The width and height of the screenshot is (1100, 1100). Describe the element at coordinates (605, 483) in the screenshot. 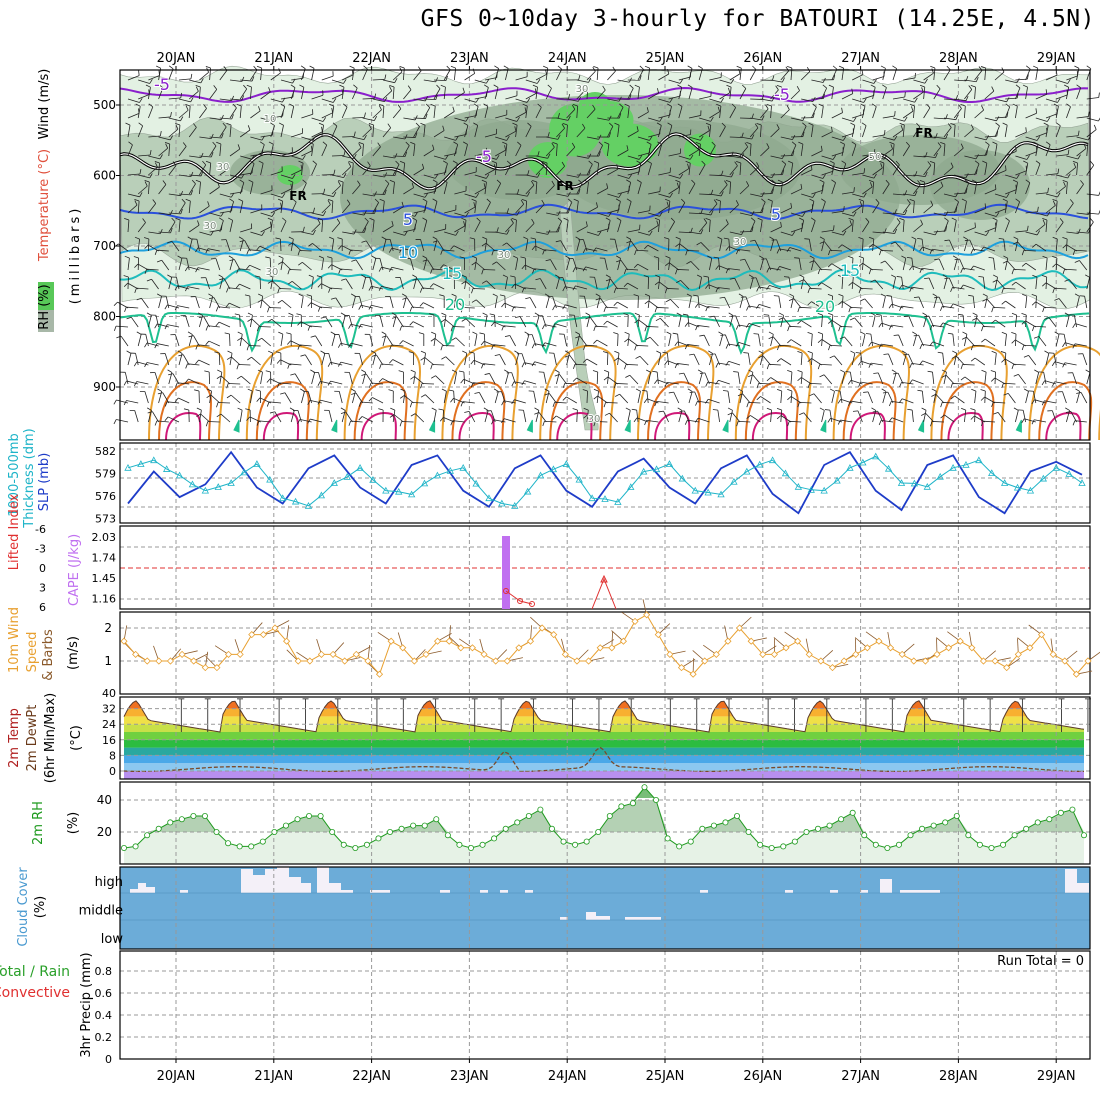

I see `panel-frame` at that location.